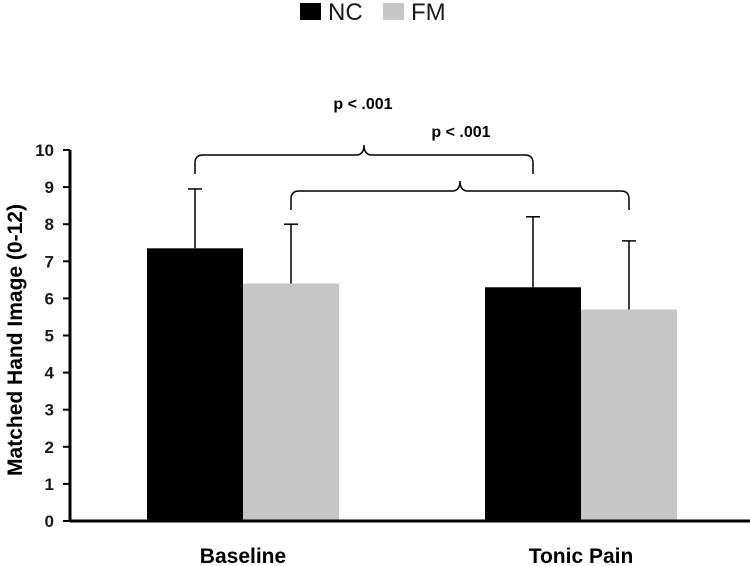  I want to click on legend-label-nc: NC, so click(345, 13).